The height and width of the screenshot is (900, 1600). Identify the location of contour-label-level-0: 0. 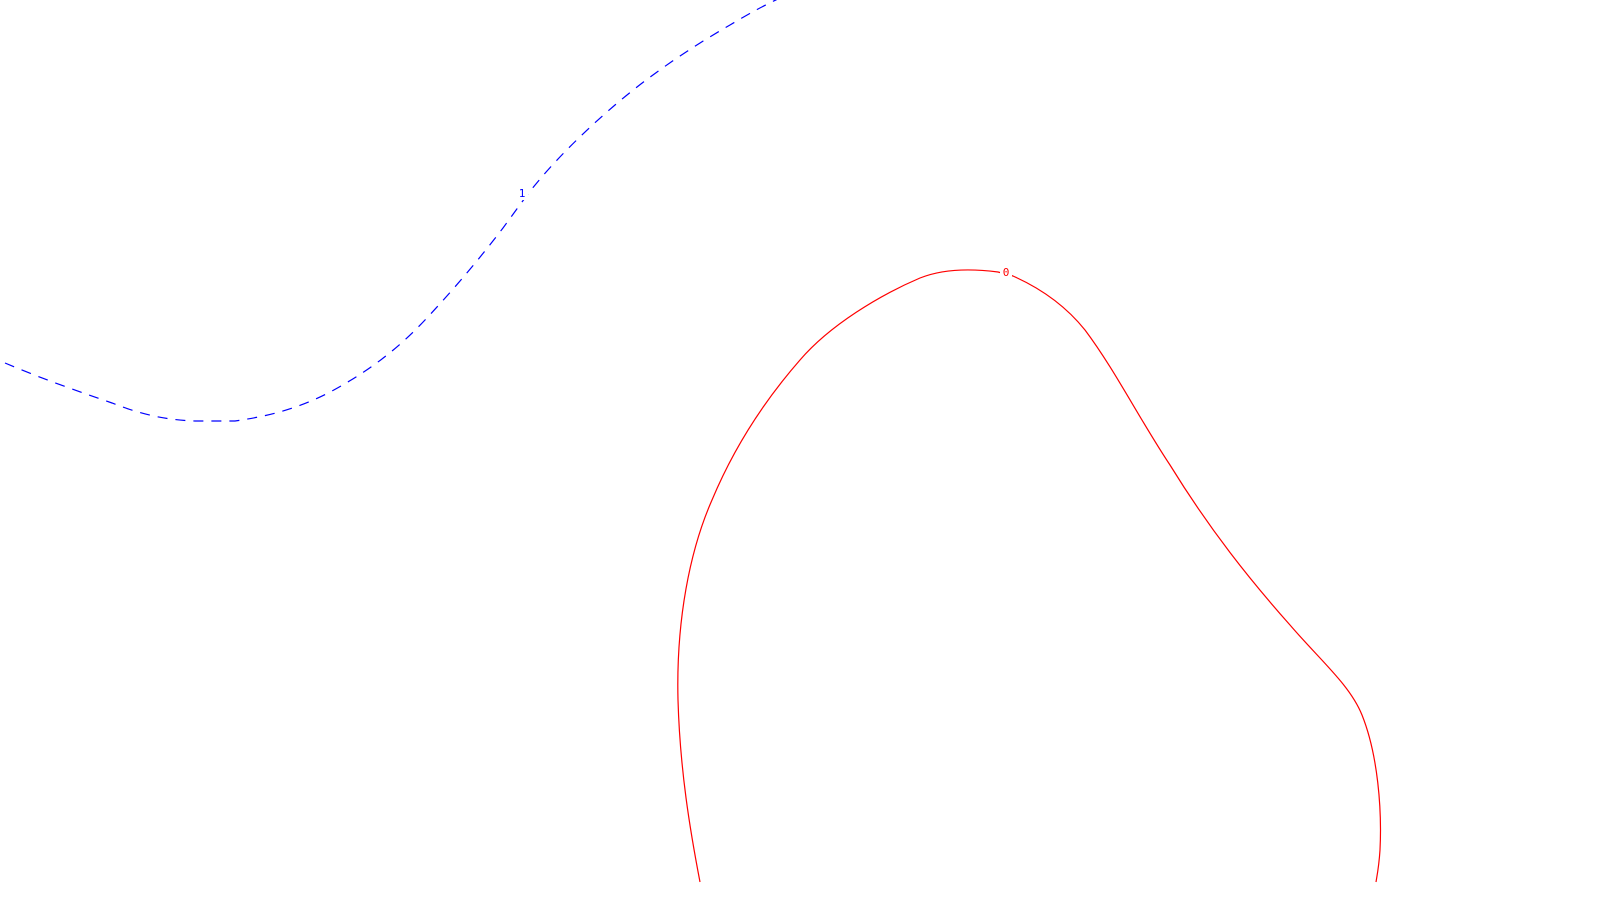
(1006, 272).